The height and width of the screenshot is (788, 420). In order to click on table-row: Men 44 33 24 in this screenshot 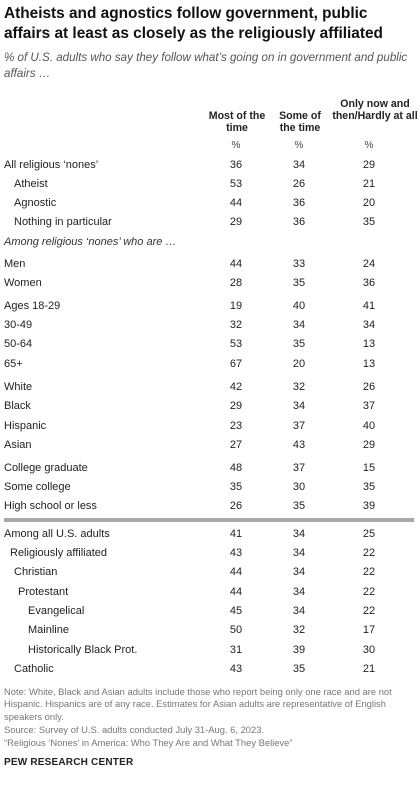, I will do `click(210, 265)`.